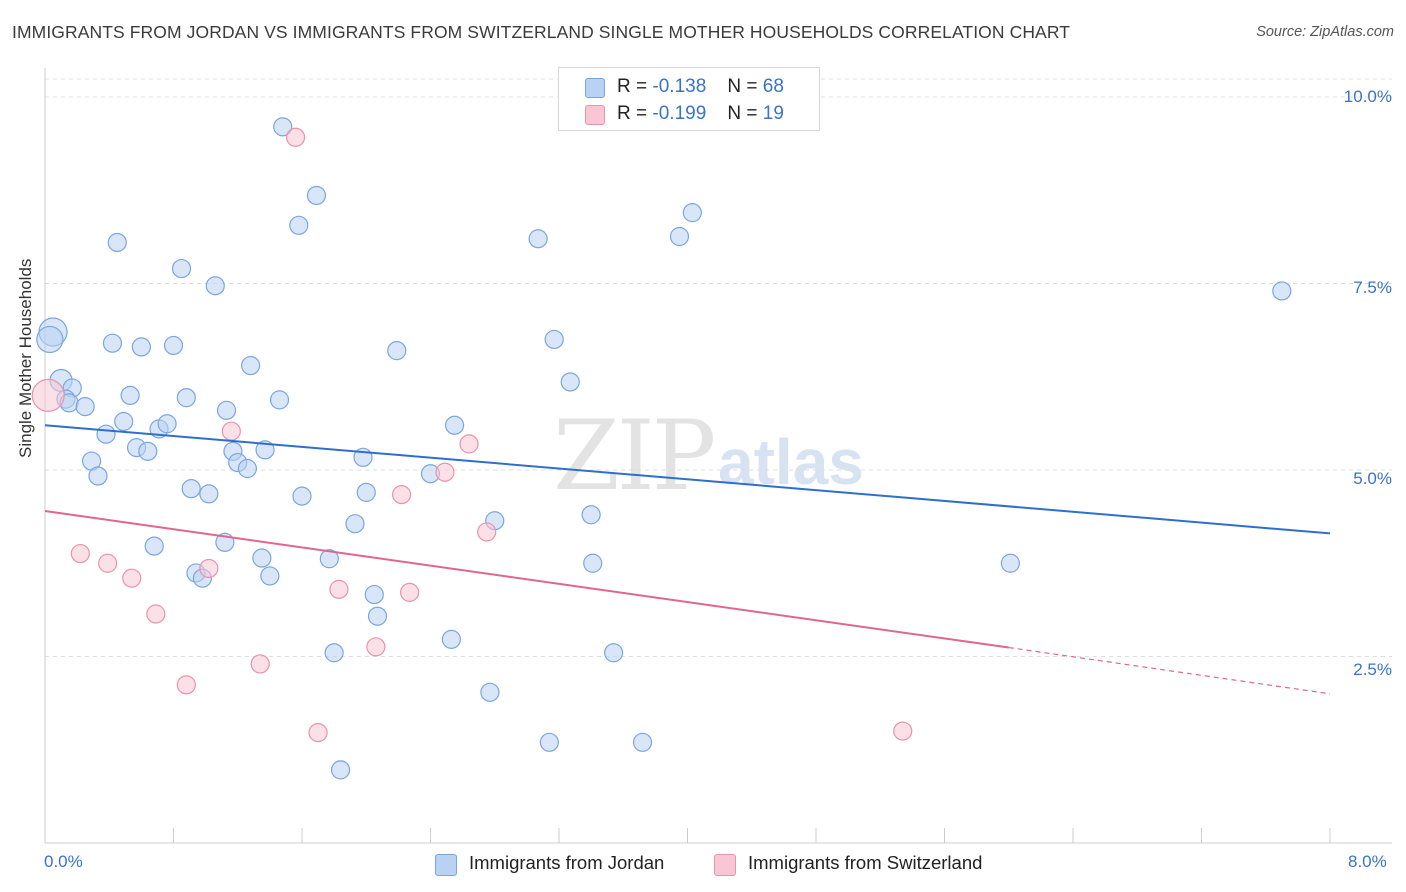 The height and width of the screenshot is (892, 1406). What do you see at coordinates (725, 865) in the screenshot?
I see `bottom-legend-swatch-switzerland` at bounding box center [725, 865].